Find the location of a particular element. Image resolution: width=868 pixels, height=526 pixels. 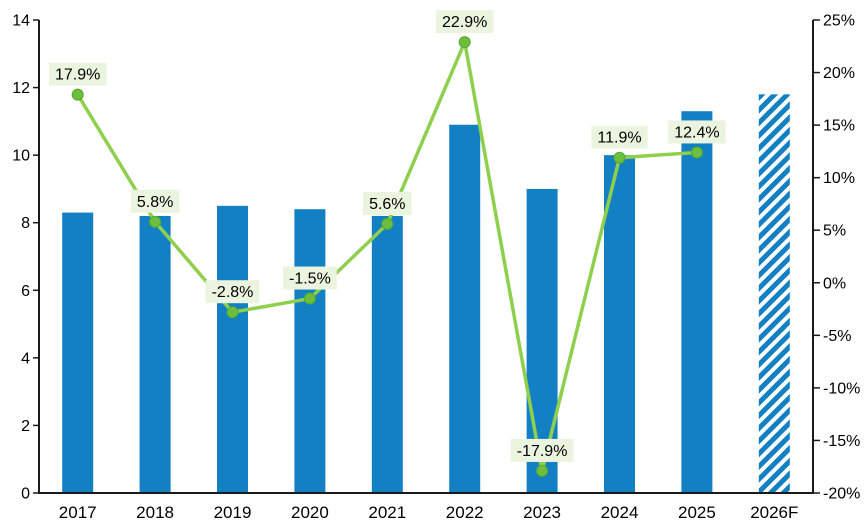

right-axis-tick-label: 25% is located at coordinates (839, 21).